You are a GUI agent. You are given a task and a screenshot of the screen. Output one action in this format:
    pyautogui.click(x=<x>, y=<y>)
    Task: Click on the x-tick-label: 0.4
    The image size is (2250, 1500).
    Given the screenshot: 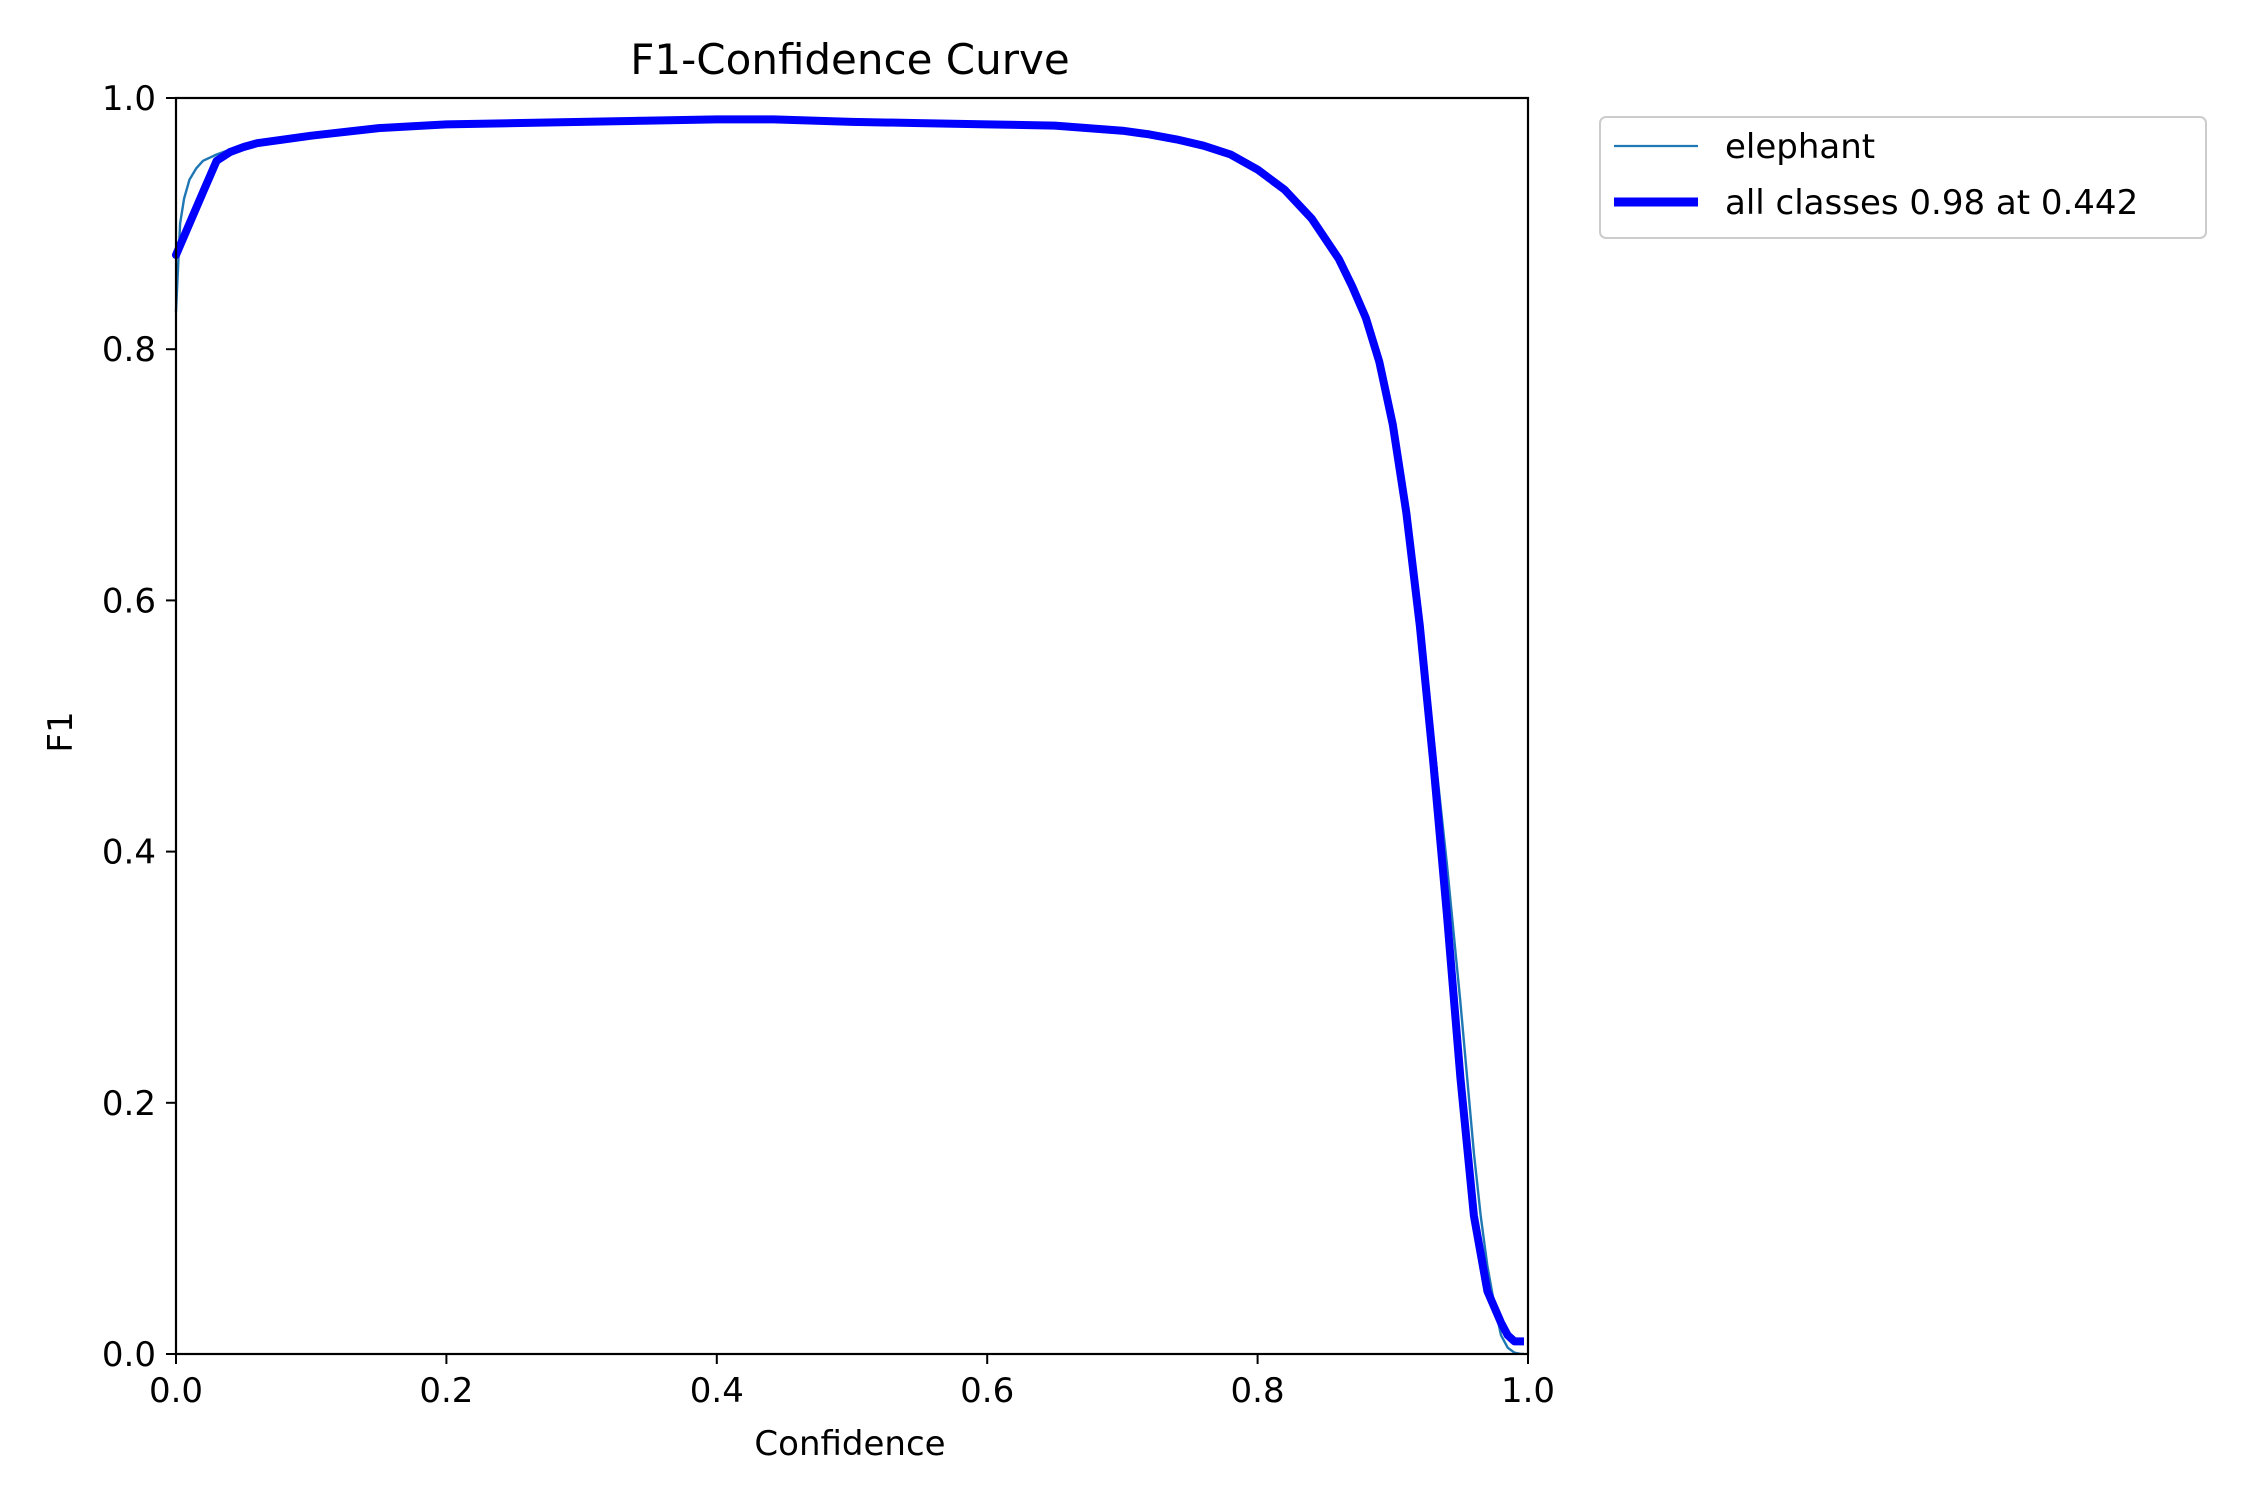 What is the action you would take?
    pyautogui.click(x=717, y=1391)
    